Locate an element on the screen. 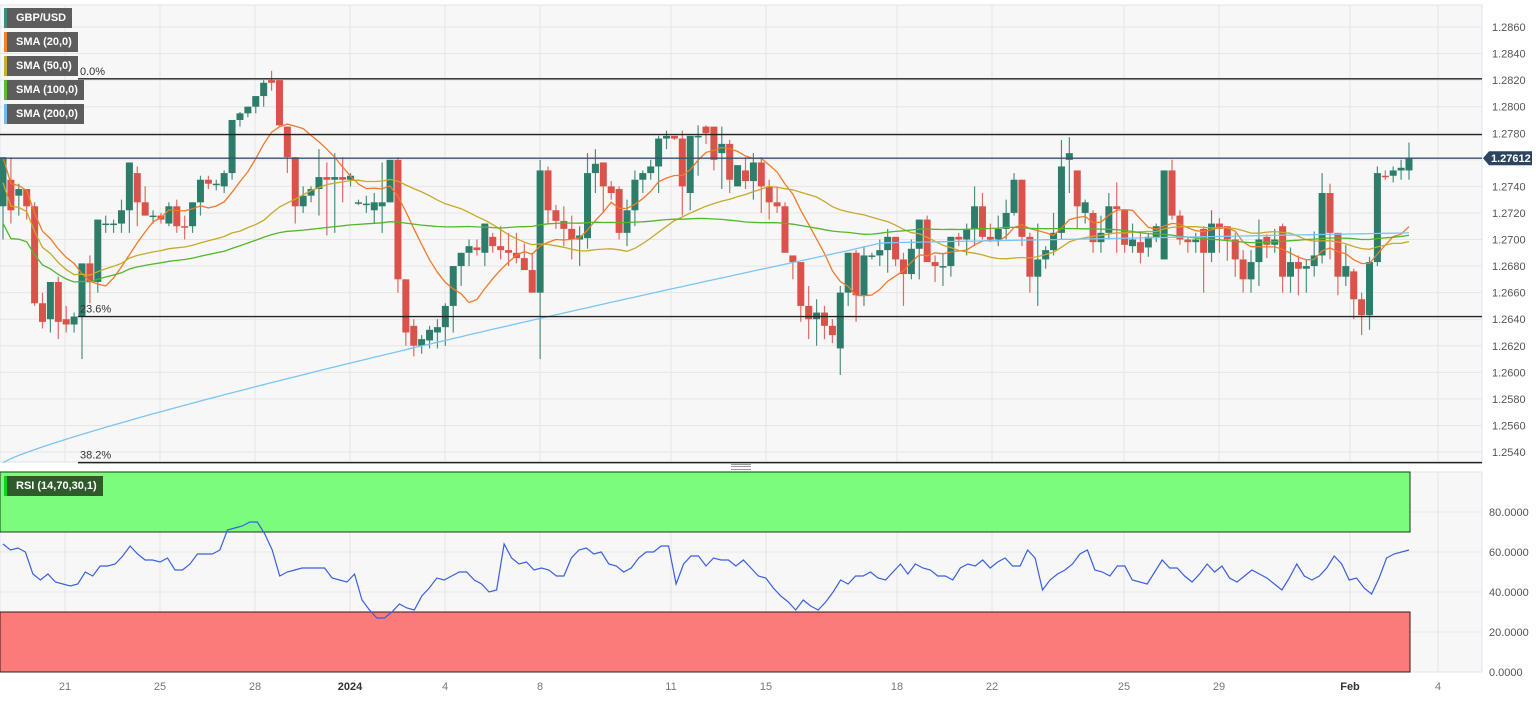 The height and width of the screenshot is (706, 1536). price-axis-tick: 1.2840 is located at coordinates (1509, 55).